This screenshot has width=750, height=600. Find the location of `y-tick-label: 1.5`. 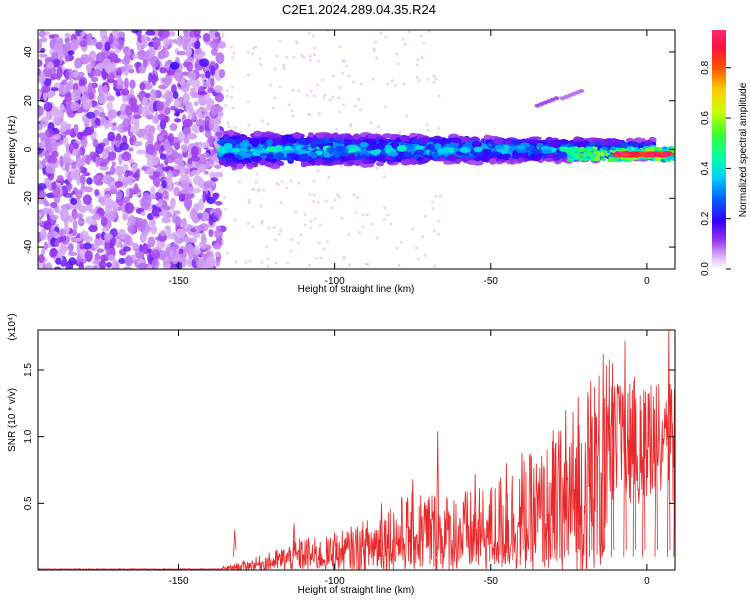

y-tick-label: 1.5 is located at coordinates (28, 370).